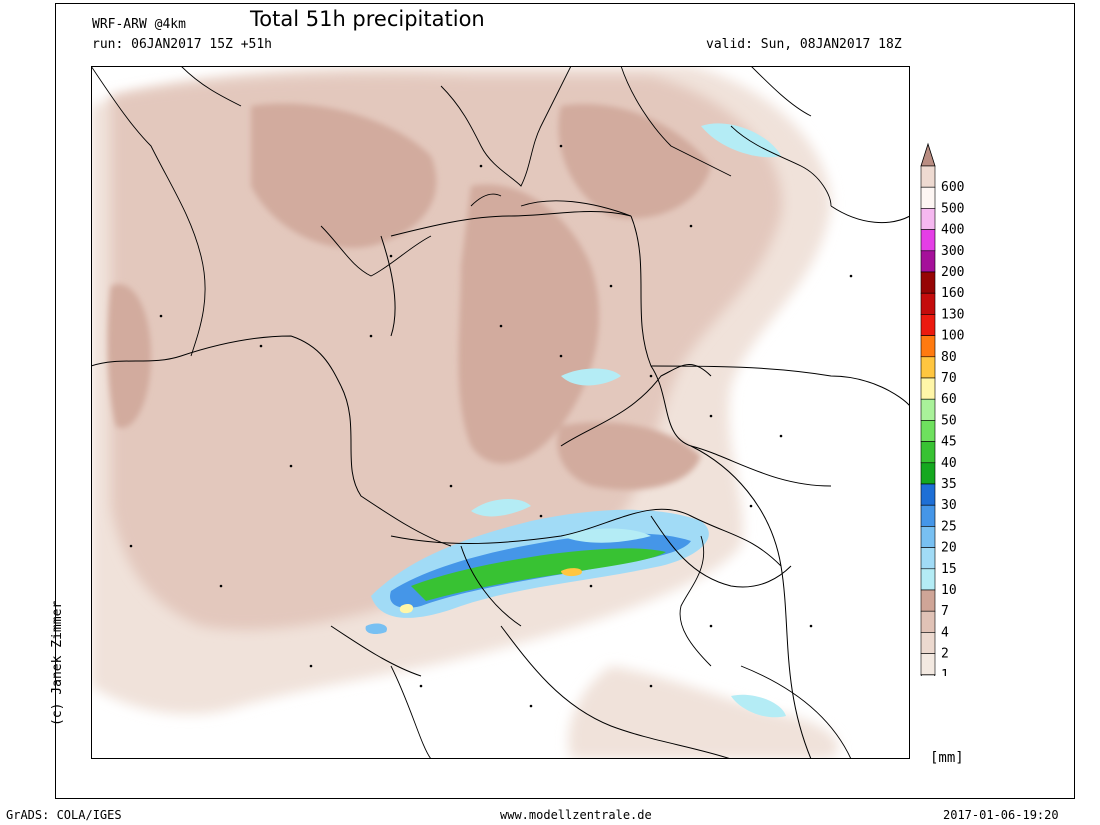  What do you see at coordinates (64, 815) in the screenshot?
I see `grads-credit: GrADS: COLA/IGES` at bounding box center [64, 815].